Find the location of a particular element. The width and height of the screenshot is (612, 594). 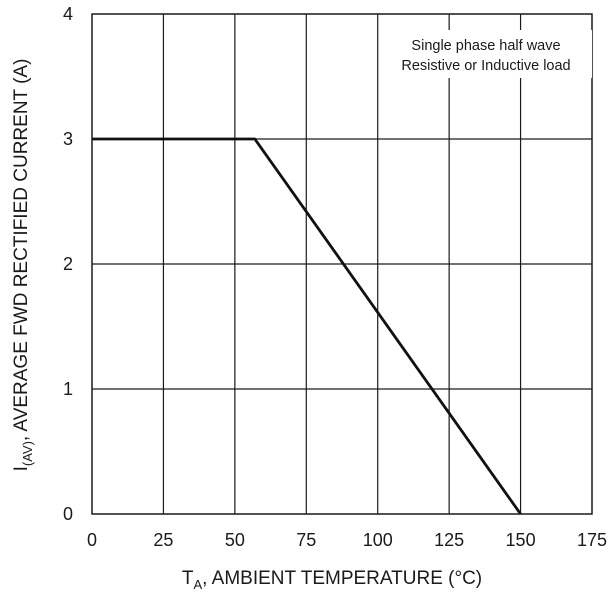

y-axis-title-subscript: (AV) is located at coordinates (27, 453).